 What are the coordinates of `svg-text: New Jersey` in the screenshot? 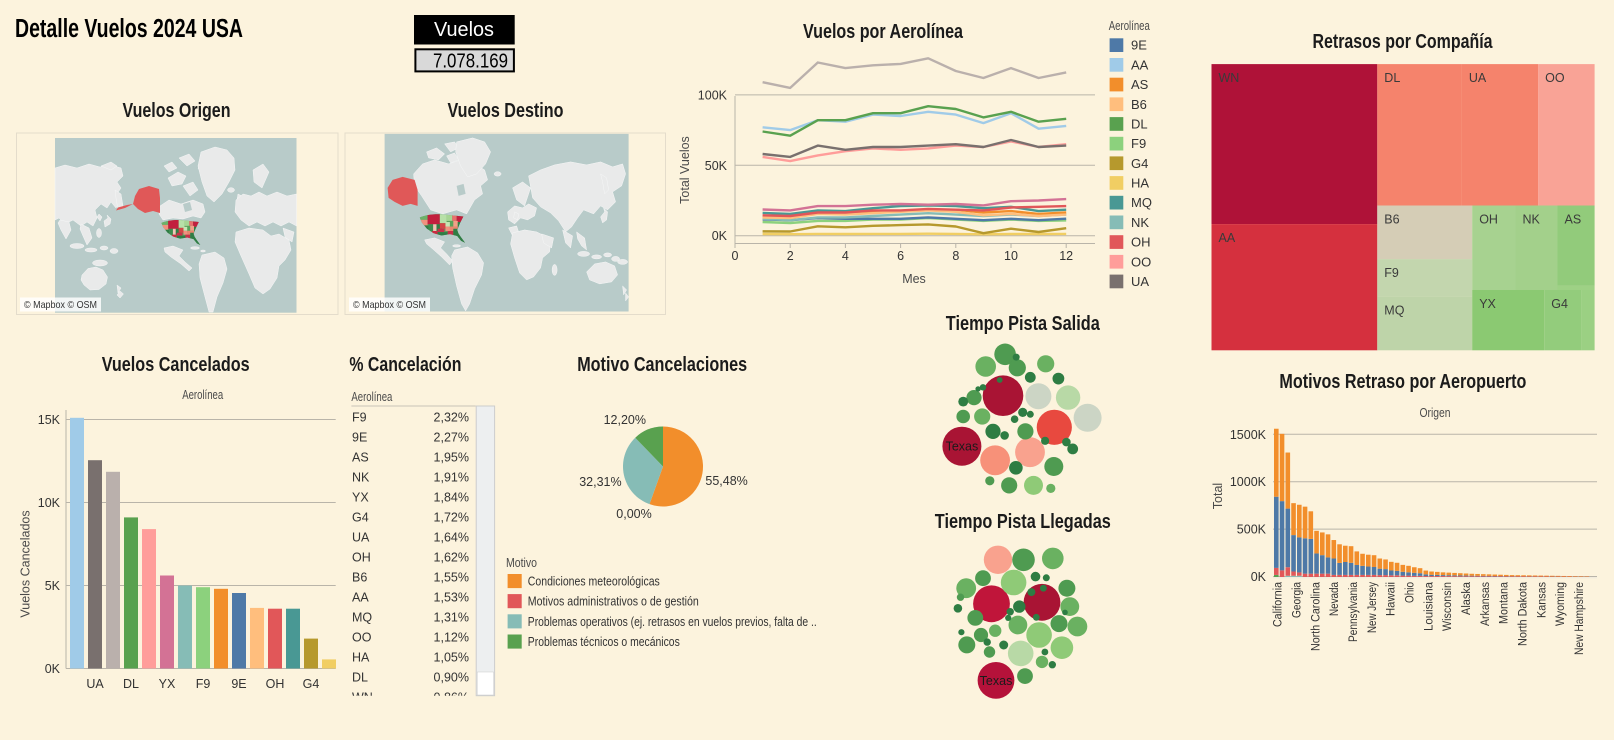 It's located at (1373, 607).